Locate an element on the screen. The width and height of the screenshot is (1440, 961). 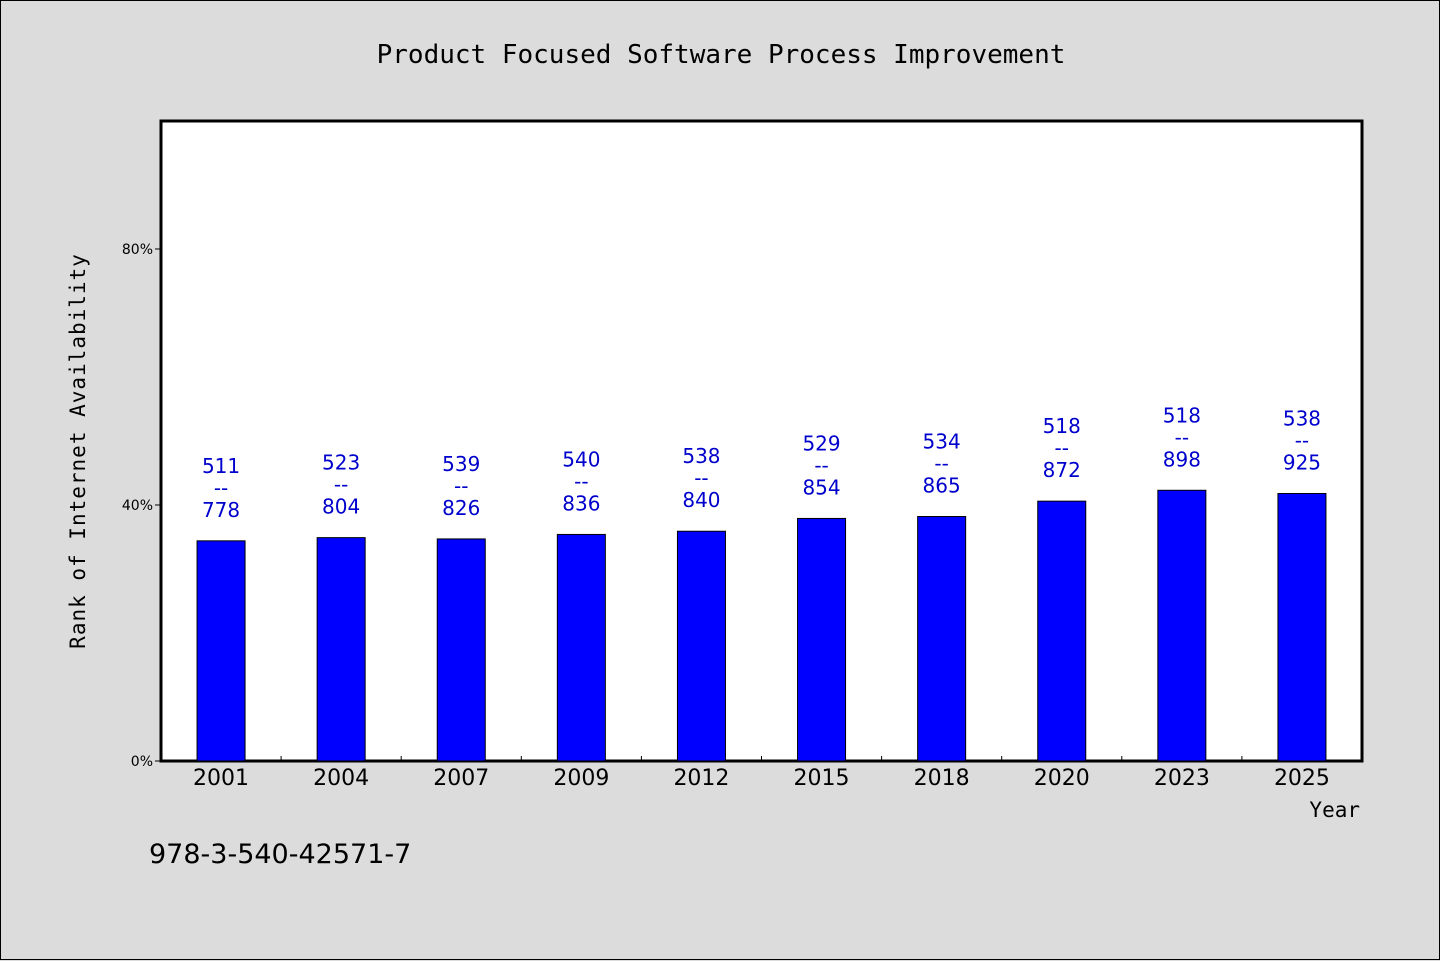
x-axis: 2001 2004 2007 2009 2012 2015 2018 2020 2023 2025 is located at coordinates (761, 773).